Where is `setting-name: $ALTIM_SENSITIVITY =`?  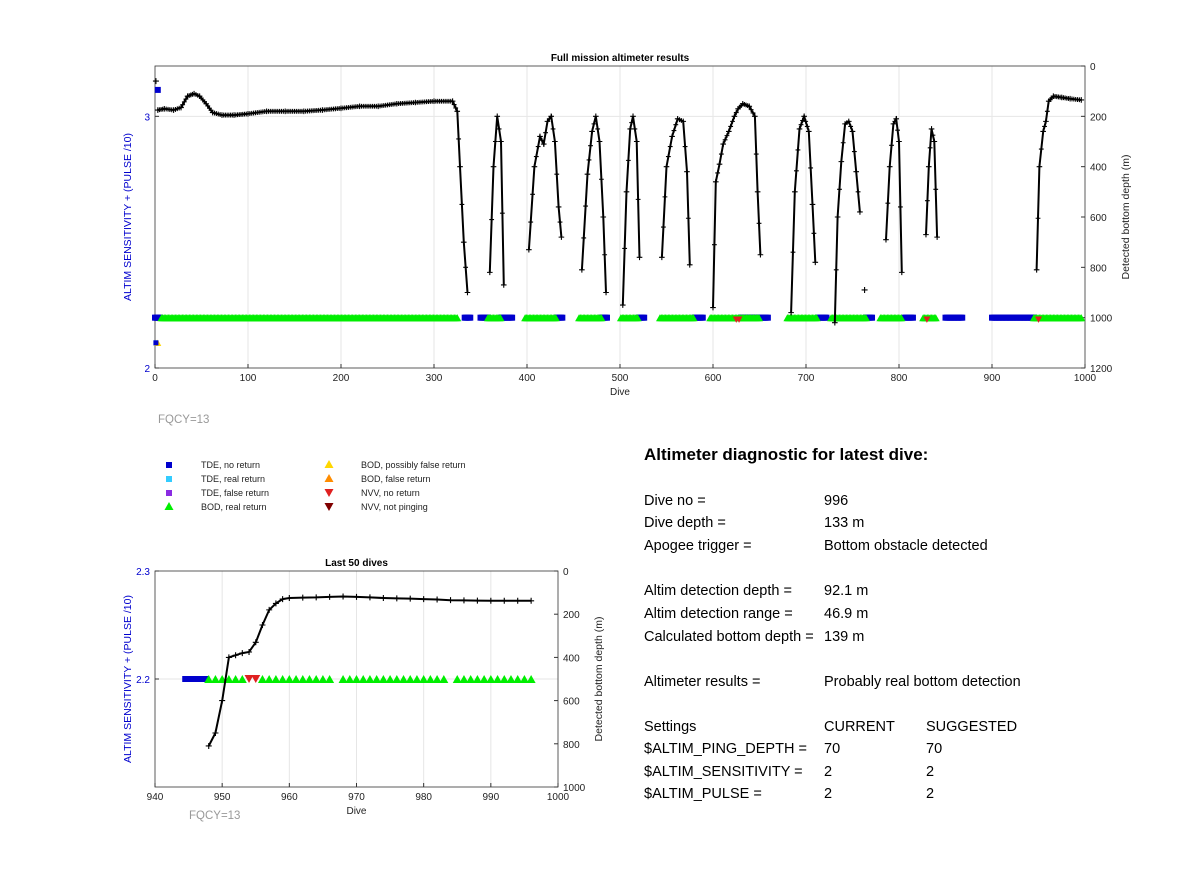 setting-name: $ALTIM_SENSITIVITY = is located at coordinates (723, 772).